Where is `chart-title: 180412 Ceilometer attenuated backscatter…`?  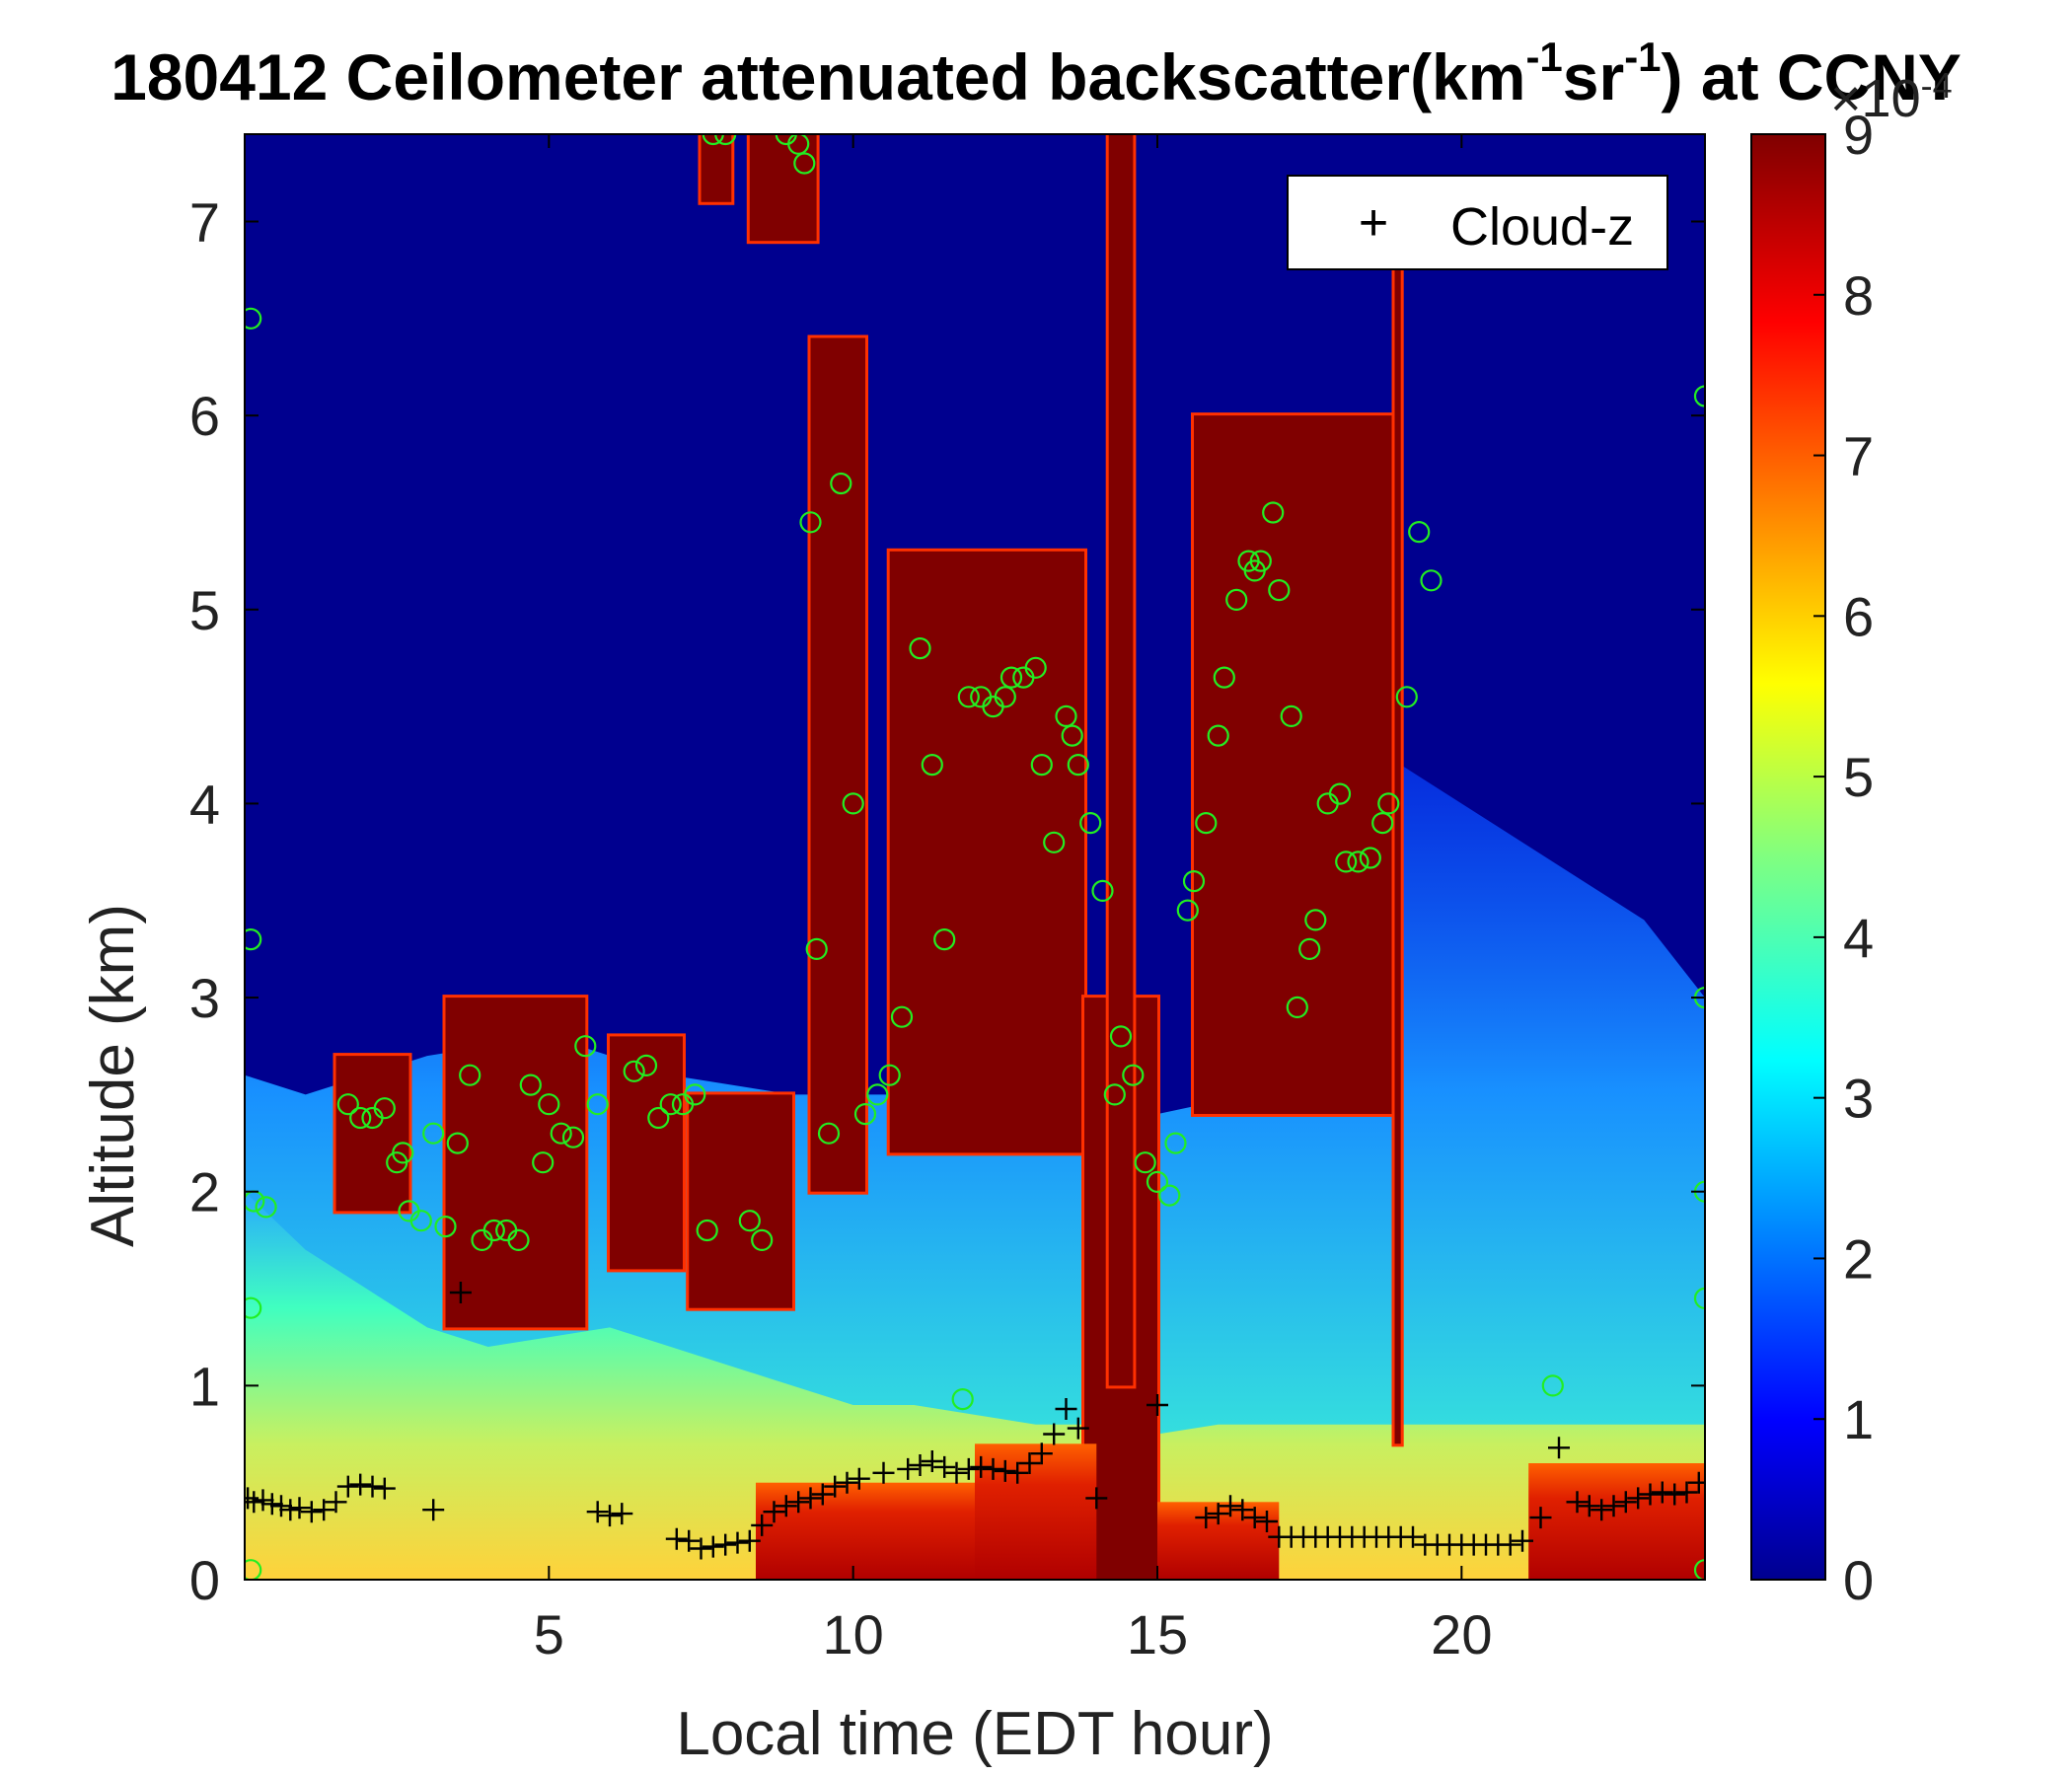 chart-title: 180412 Ceilometer attenuated backscatter… is located at coordinates (1036, 74).